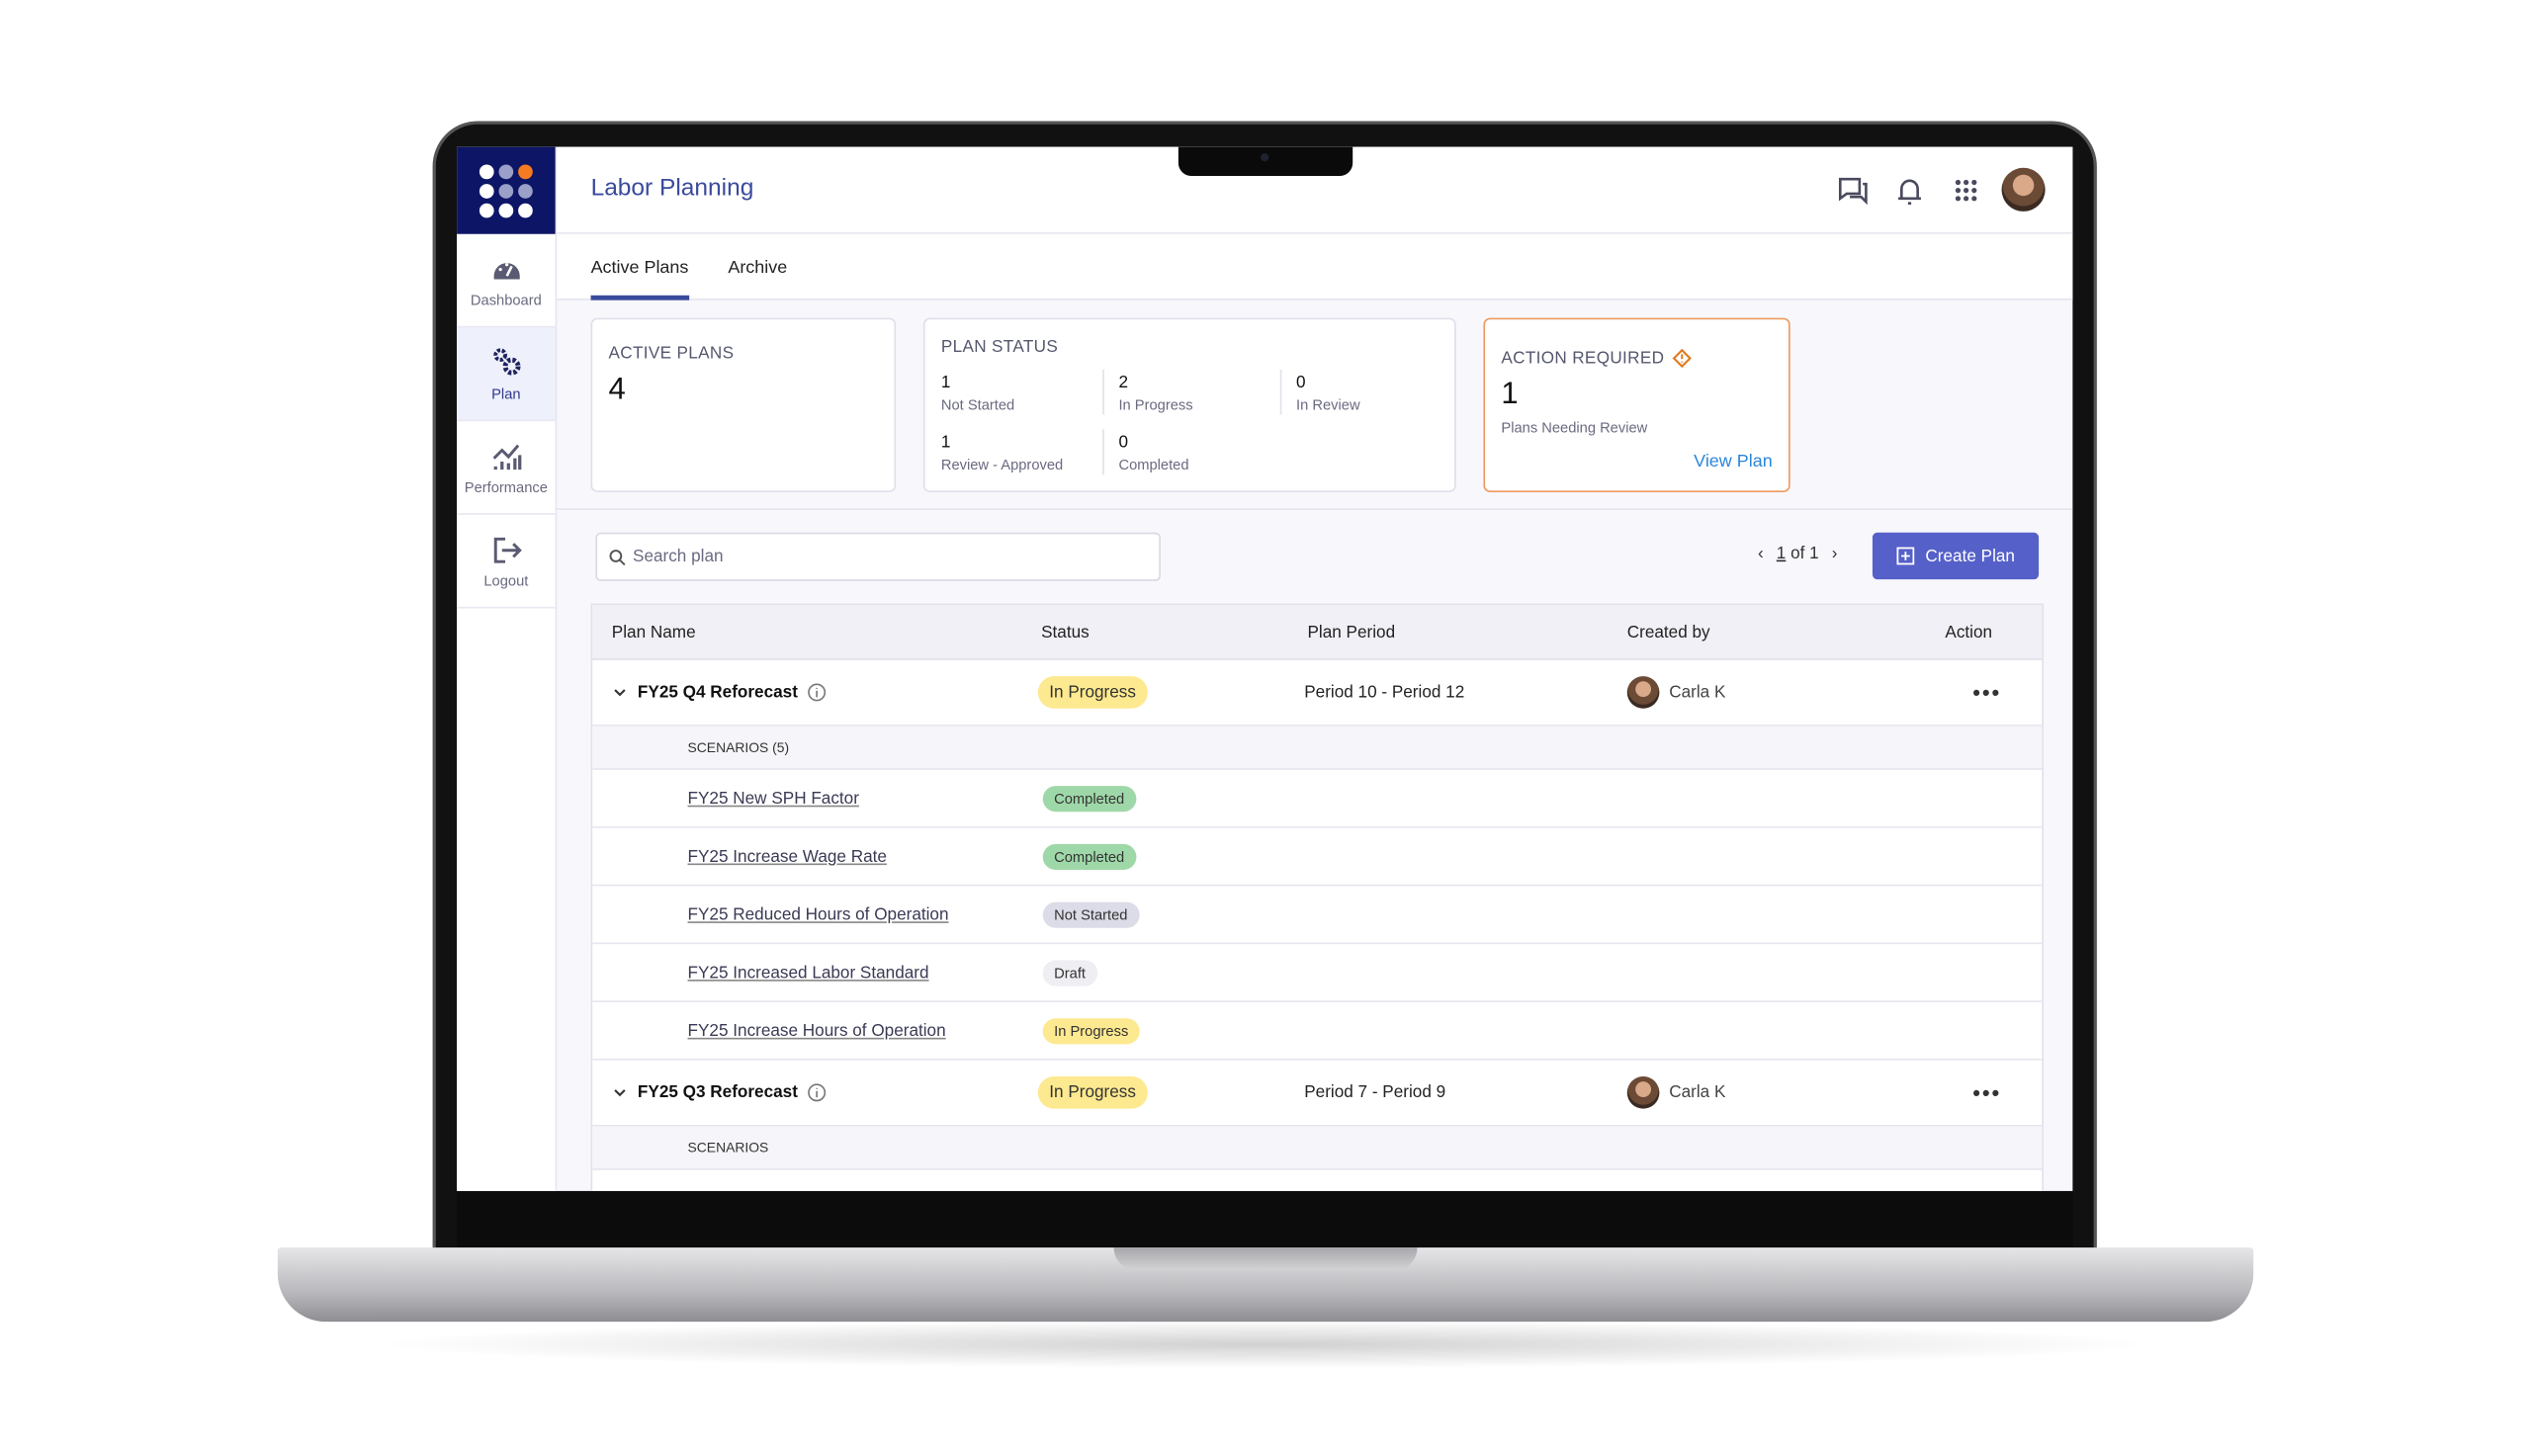  What do you see at coordinates (1384, 692) in the screenshot?
I see `plan-period: Period 10 - Period 12` at bounding box center [1384, 692].